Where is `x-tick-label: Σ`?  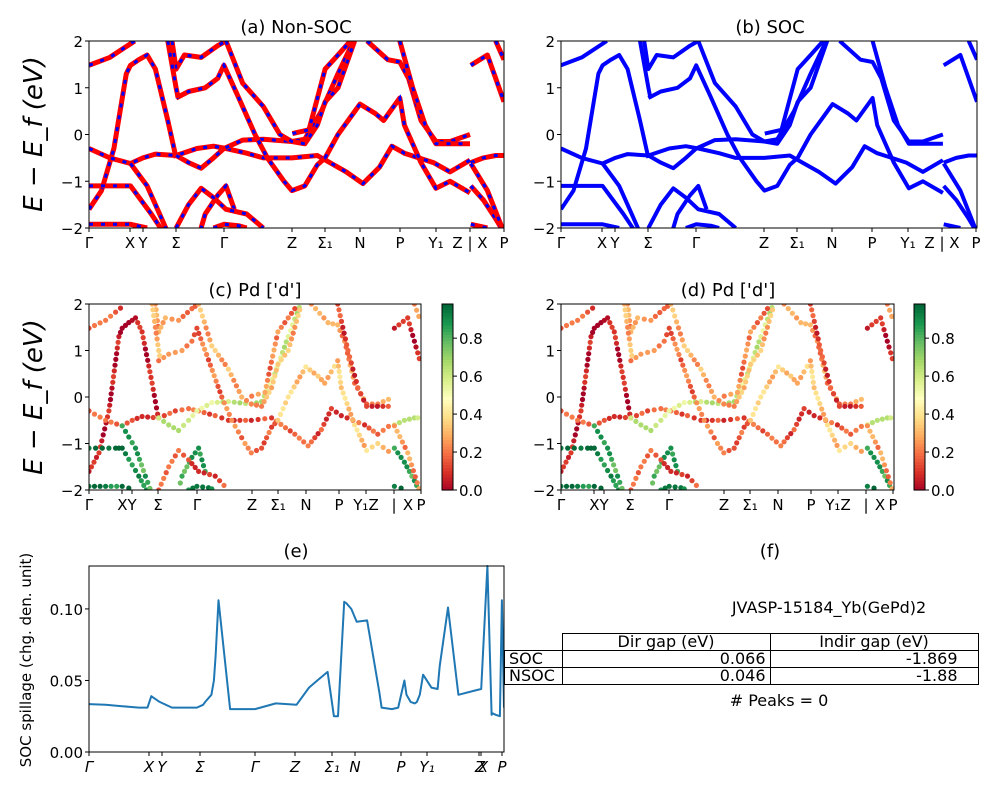
x-tick-label: Σ is located at coordinates (629, 505).